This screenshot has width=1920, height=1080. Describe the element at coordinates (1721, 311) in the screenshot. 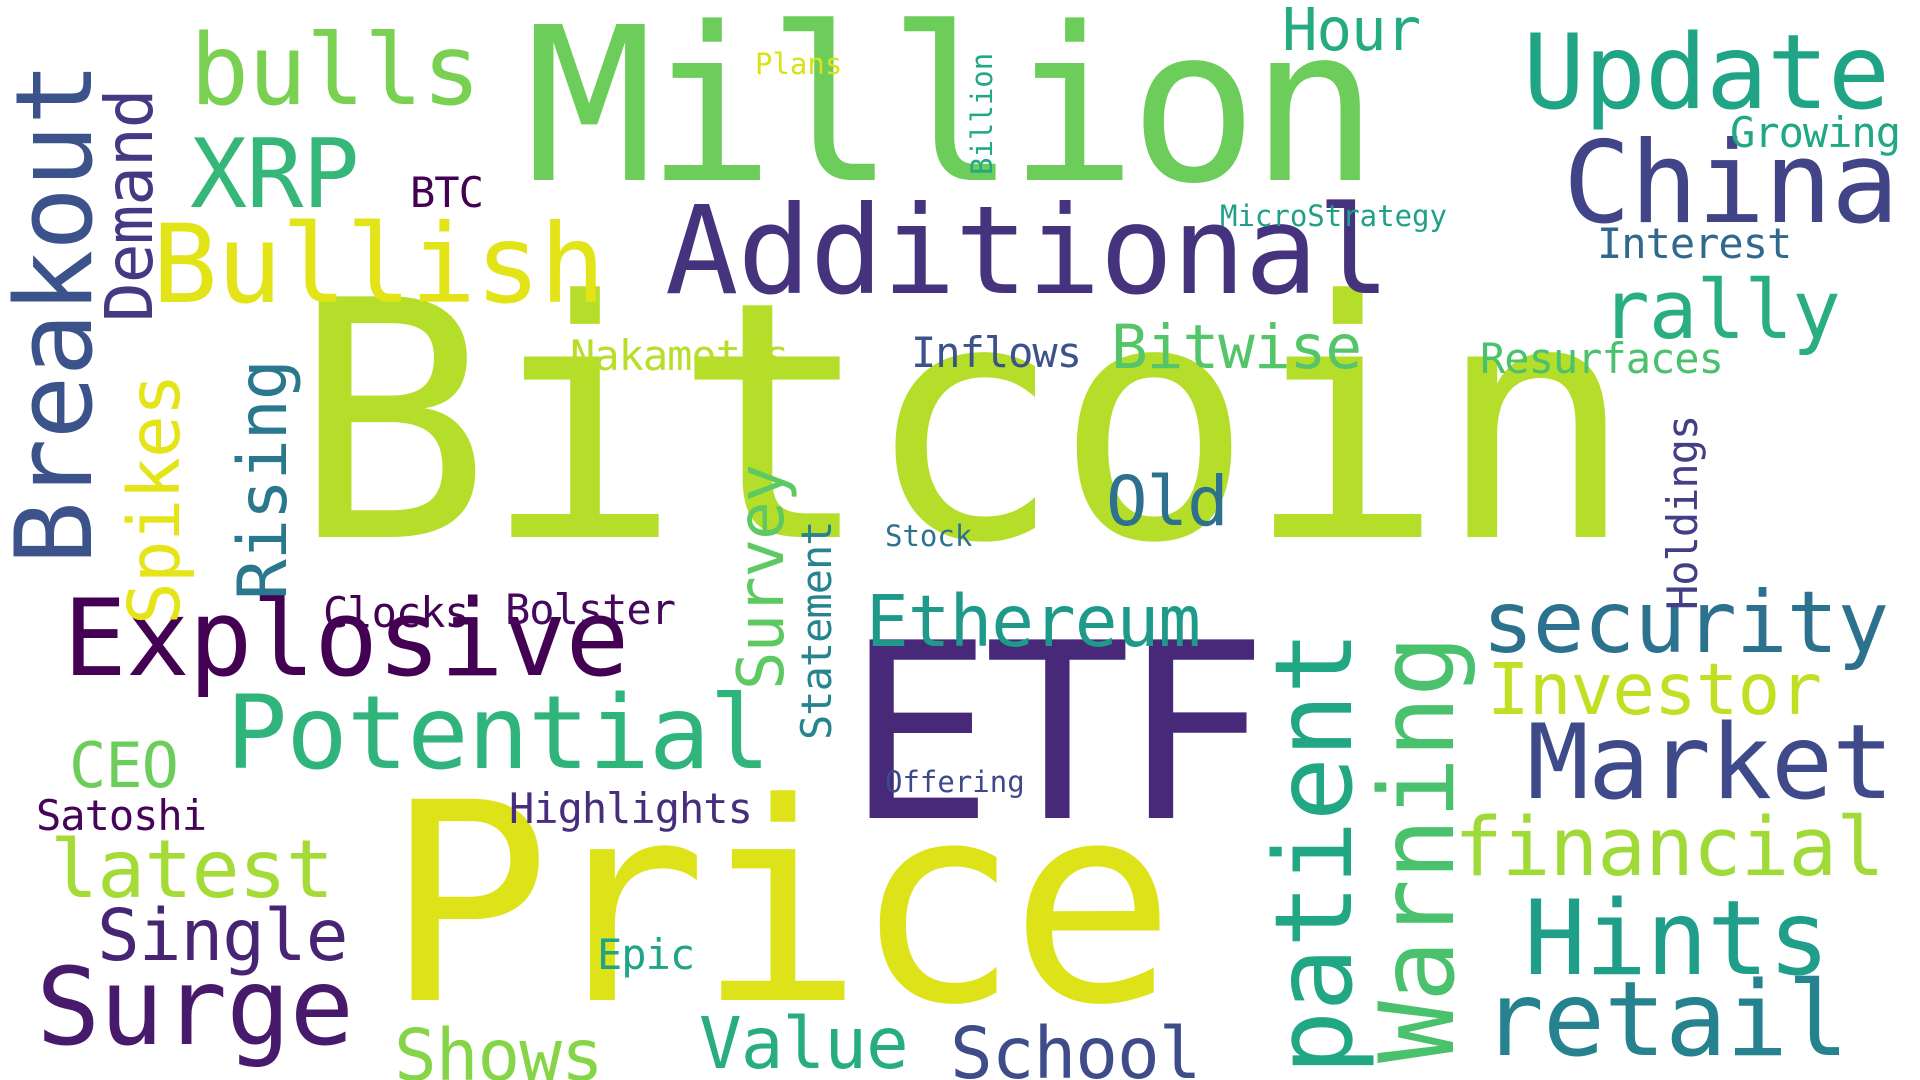

I see `word: rally` at that location.